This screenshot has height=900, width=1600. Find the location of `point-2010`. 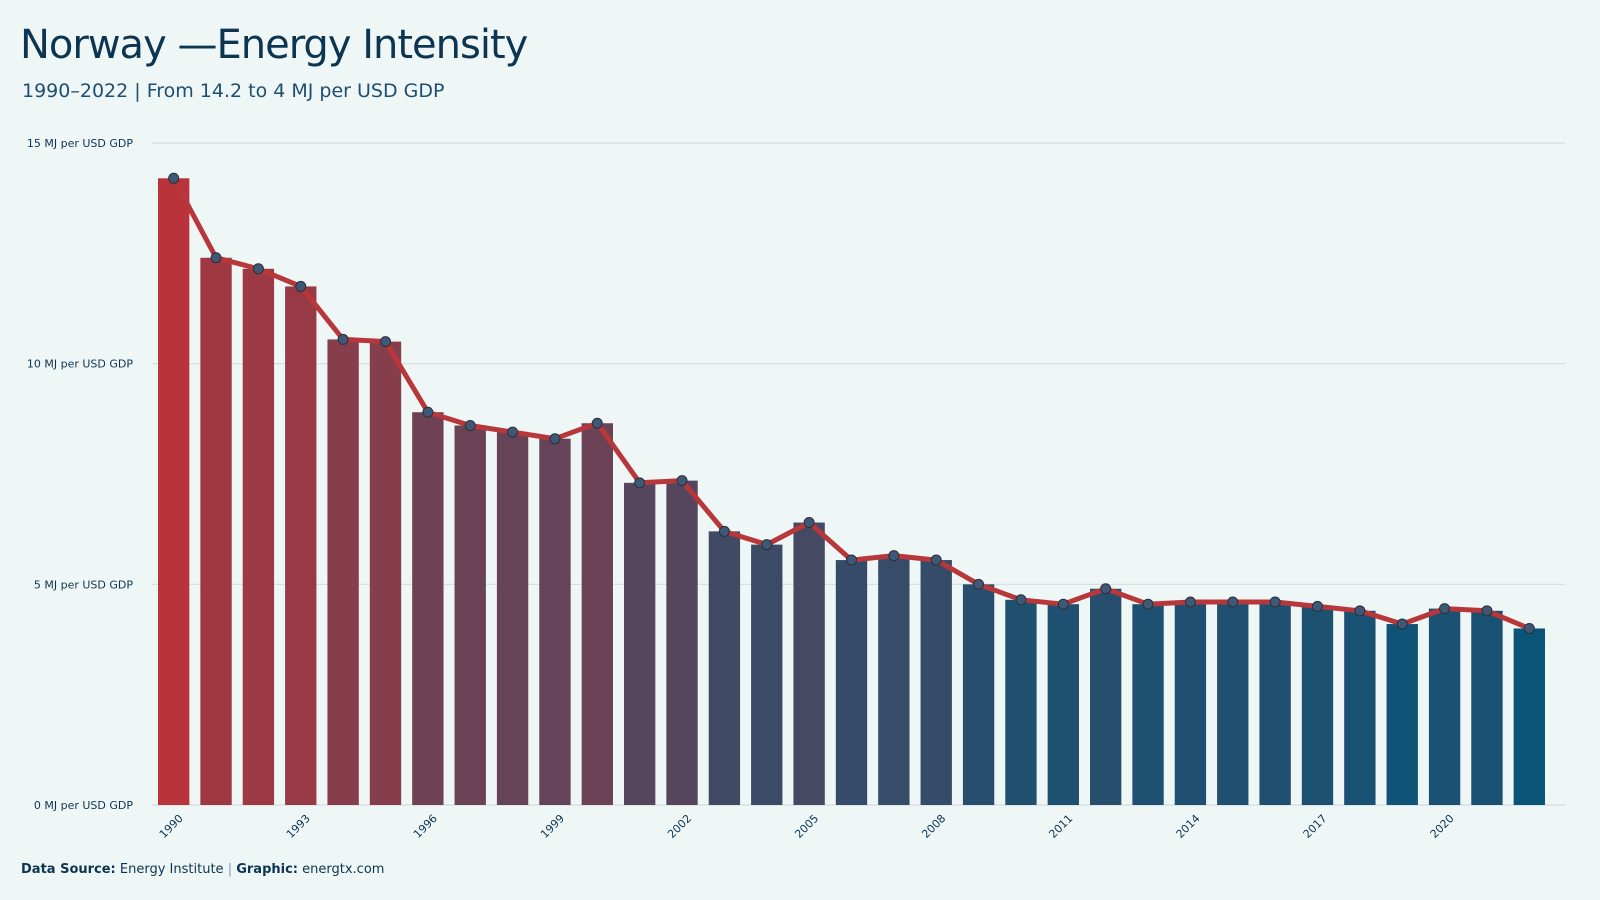

point-2010 is located at coordinates (1021, 600).